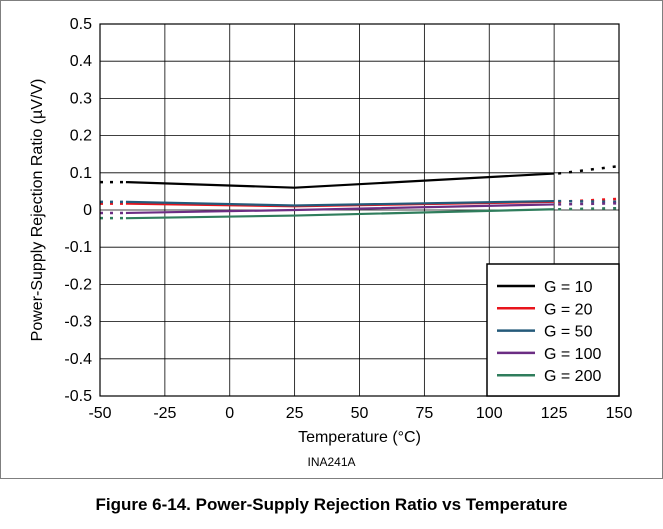  What do you see at coordinates (572, 376) in the screenshot?
I see `legend-label: G = 200` at bounding box center [572, 376].